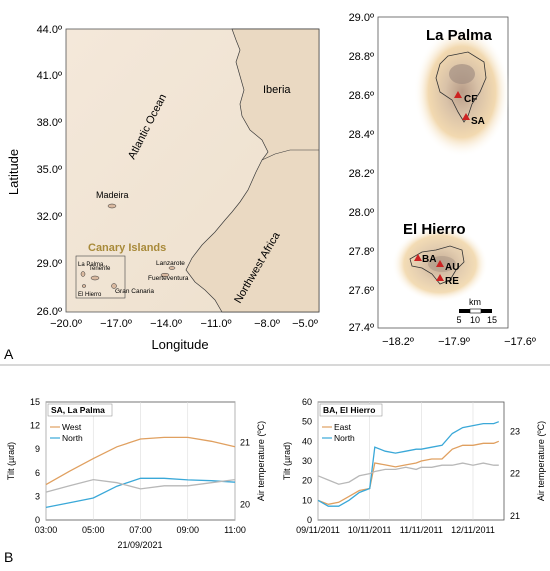 The height and width of the screenshot is (571, 550). I want to click on map-y-tick: 35.0º, so click(49, 170).